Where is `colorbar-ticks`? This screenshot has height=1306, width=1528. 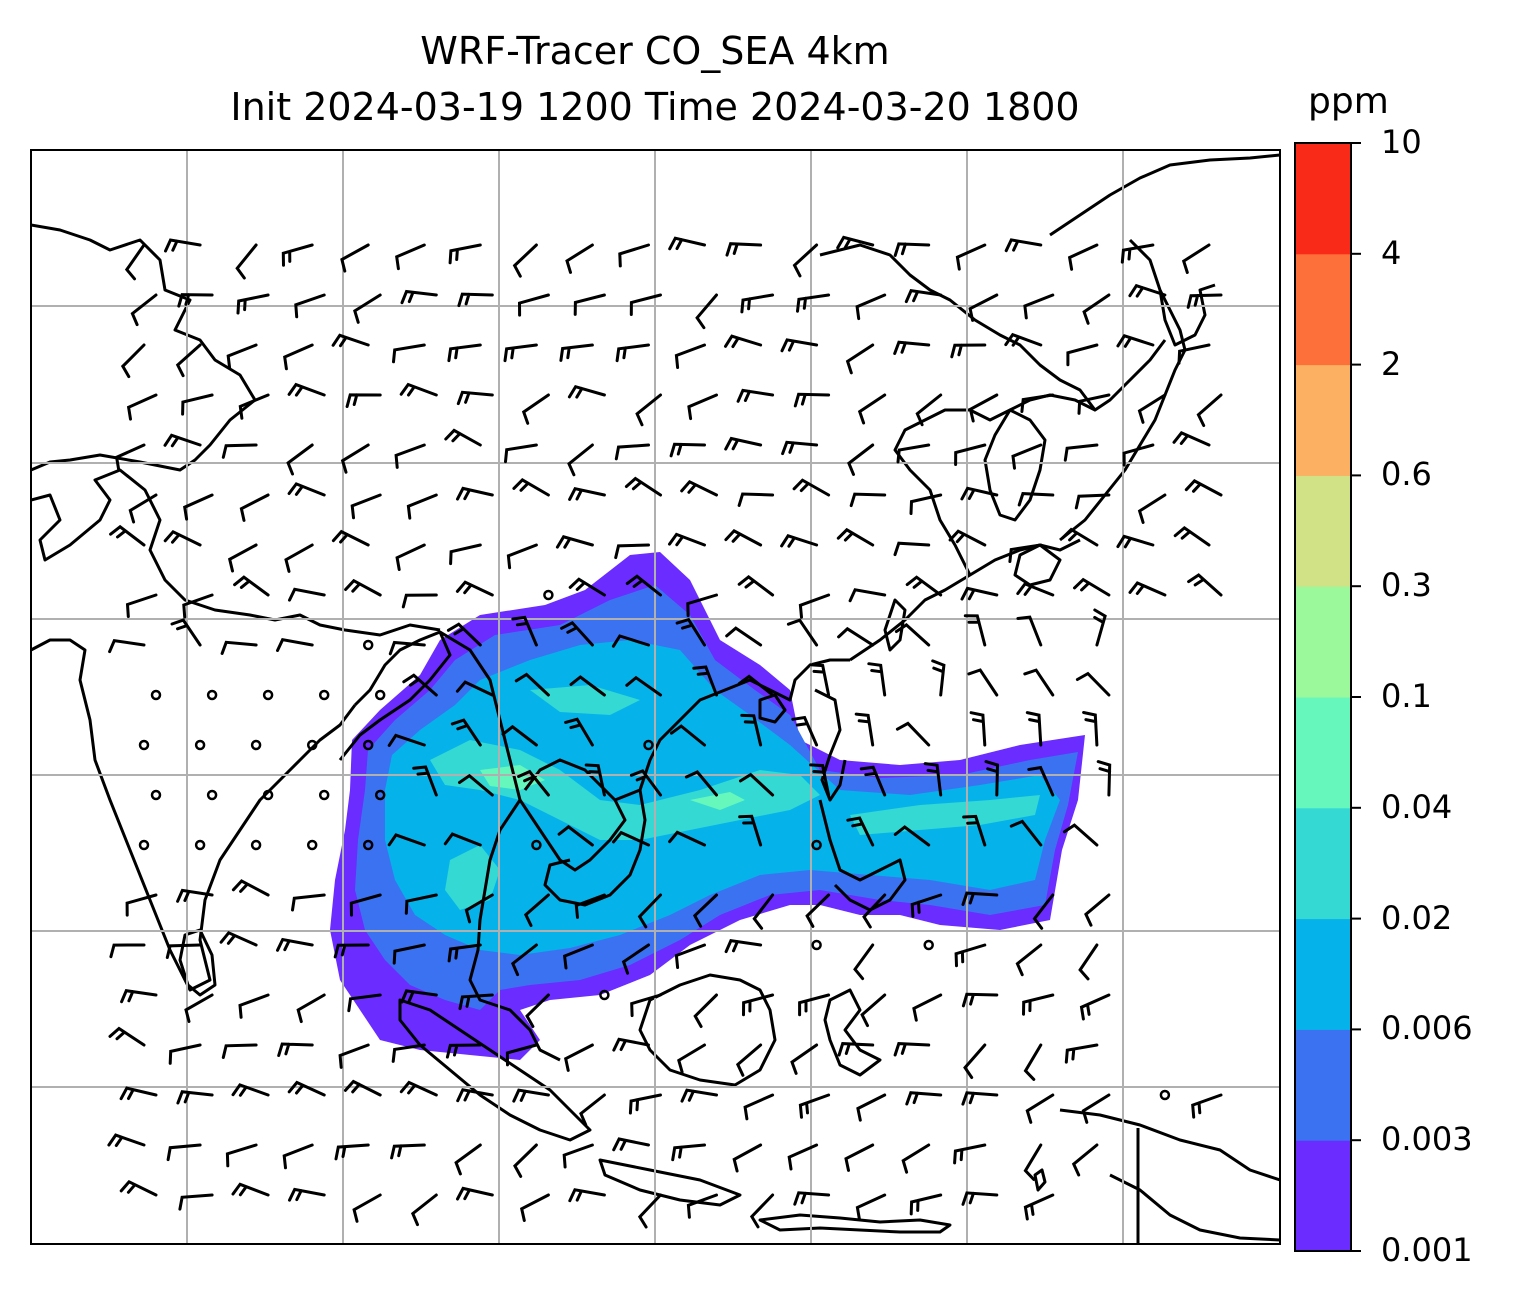
colorbar-ticks is located at coordinates (1356, 697).